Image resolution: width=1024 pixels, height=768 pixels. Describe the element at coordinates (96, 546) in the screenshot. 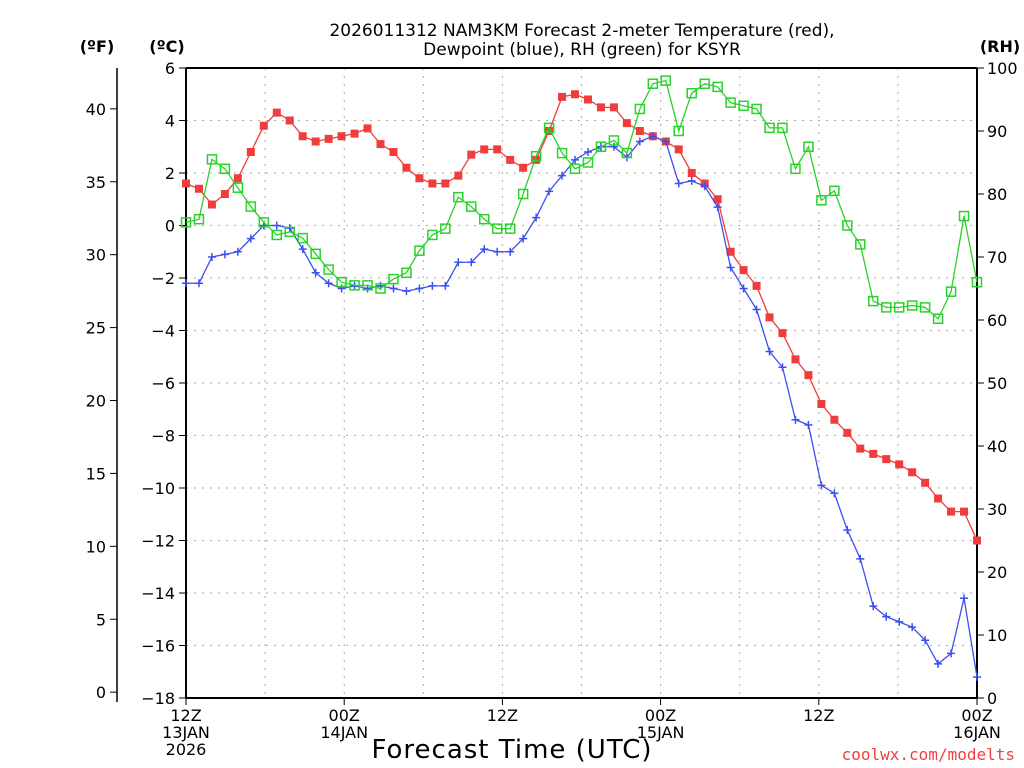

I see `fahrenheit-tick-label: 10` at that location.